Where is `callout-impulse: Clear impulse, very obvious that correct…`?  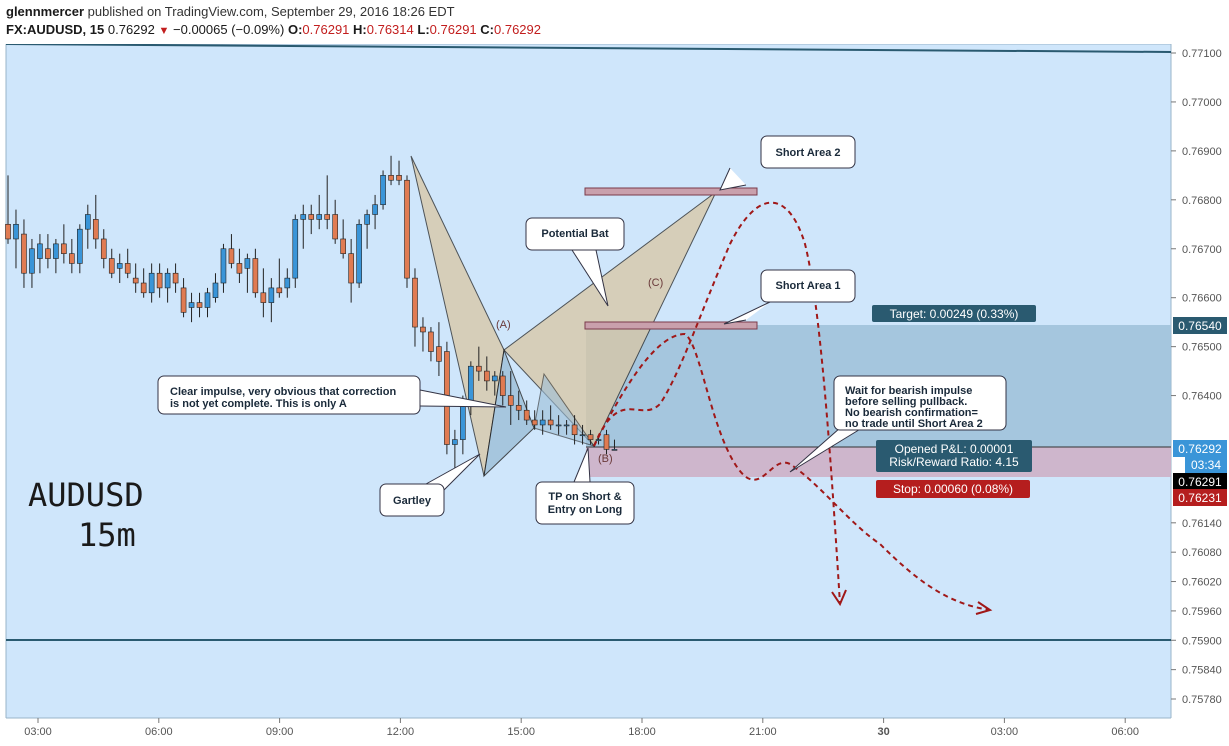 callout-impulse: Clear impulse, very obvious that correct… is located at coordinates (332, 395).